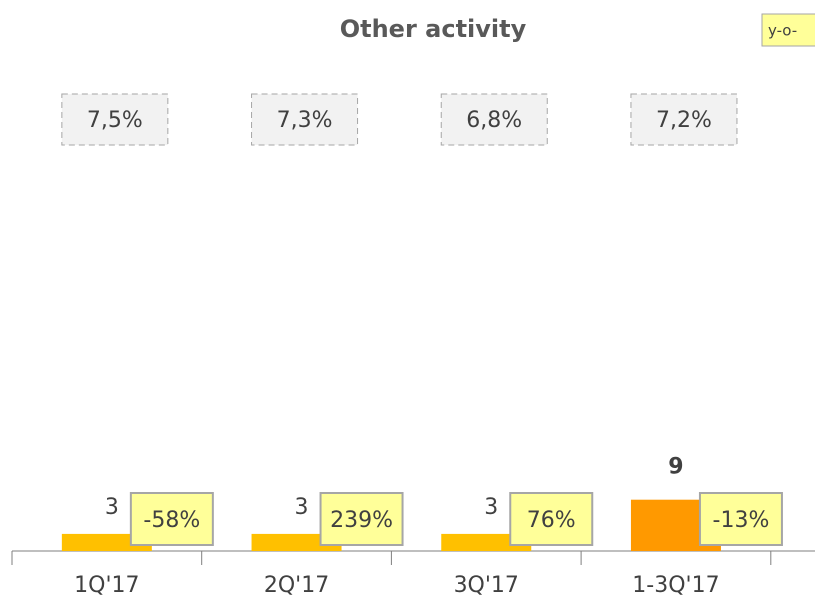  What do you see at coordinates (106, 585) in the screenshot?
I see `x-tick-label: 1Q'17` at bounding box center [106, 585].